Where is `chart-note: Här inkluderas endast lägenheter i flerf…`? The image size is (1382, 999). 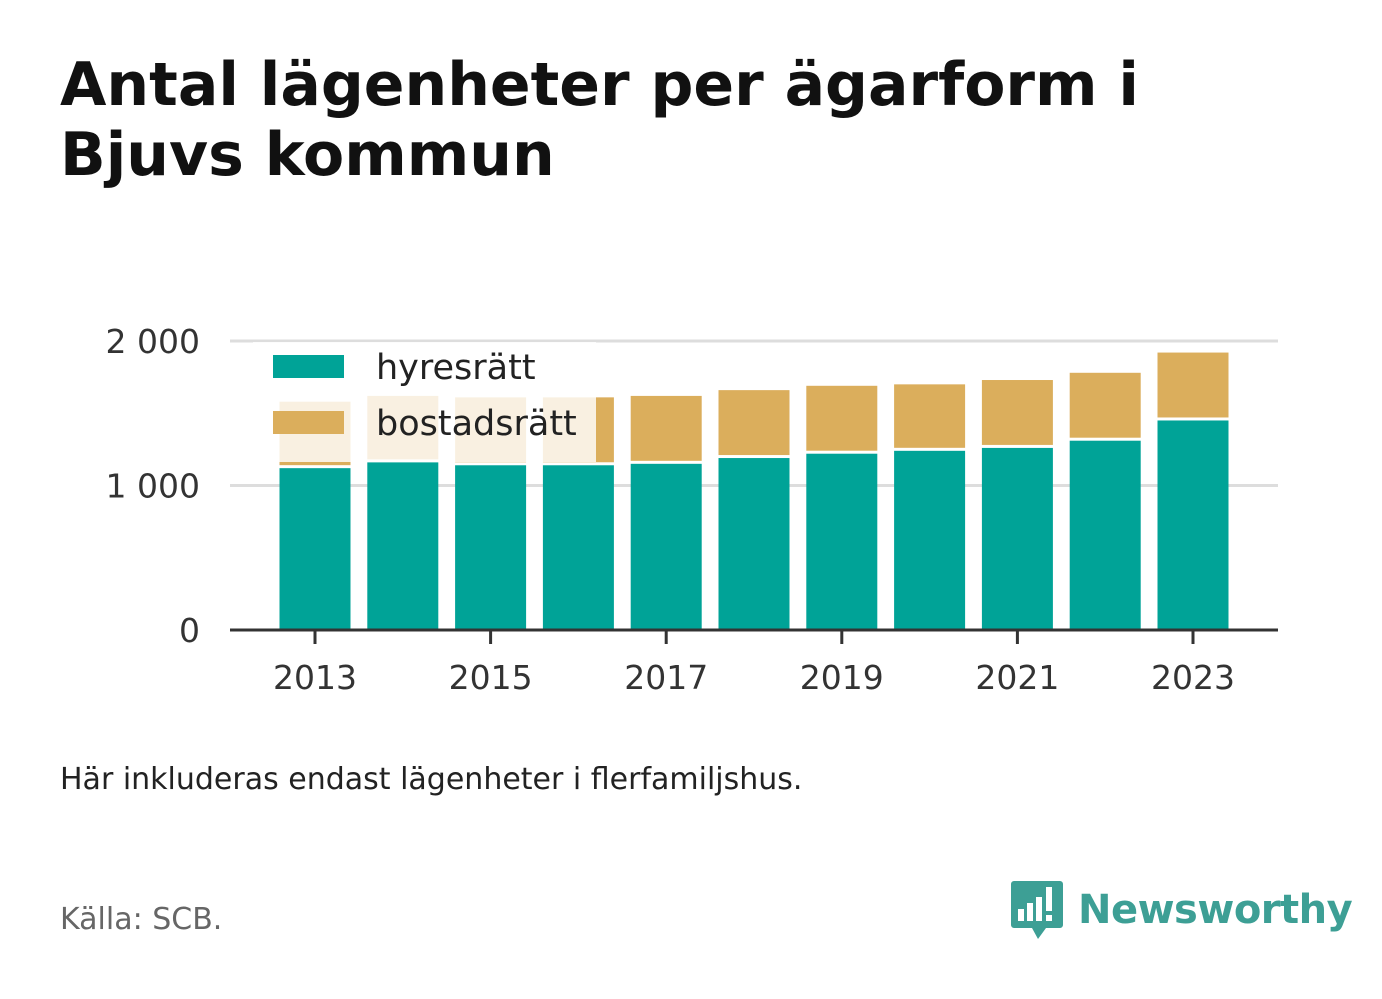
chart-note: Här inkluderas endast lägenheter i flerf… is located at coordinates (431, 779).